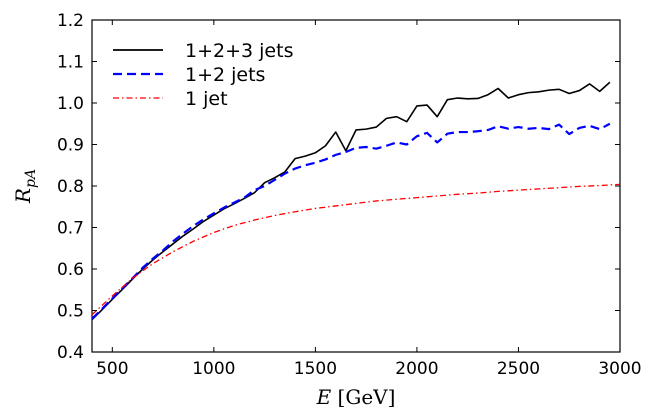 Image resolution: width=658 pixels, height=411 pixels. Describe the element at coordinates (518, 369) in the screenshot. I see `x-tick-label: 2500` at that location.